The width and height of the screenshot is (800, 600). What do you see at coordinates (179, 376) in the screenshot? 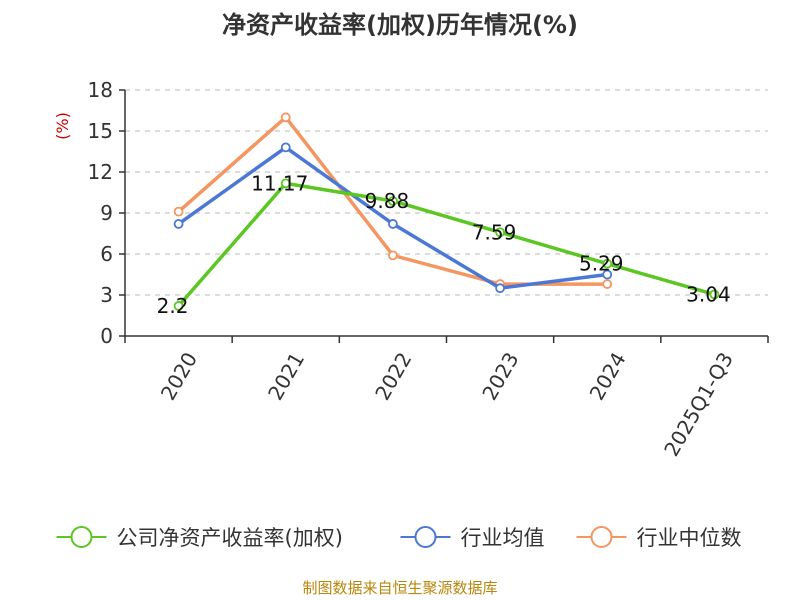
I see `x-tick-label-2020: 2020` at bounding box center [179, 376].